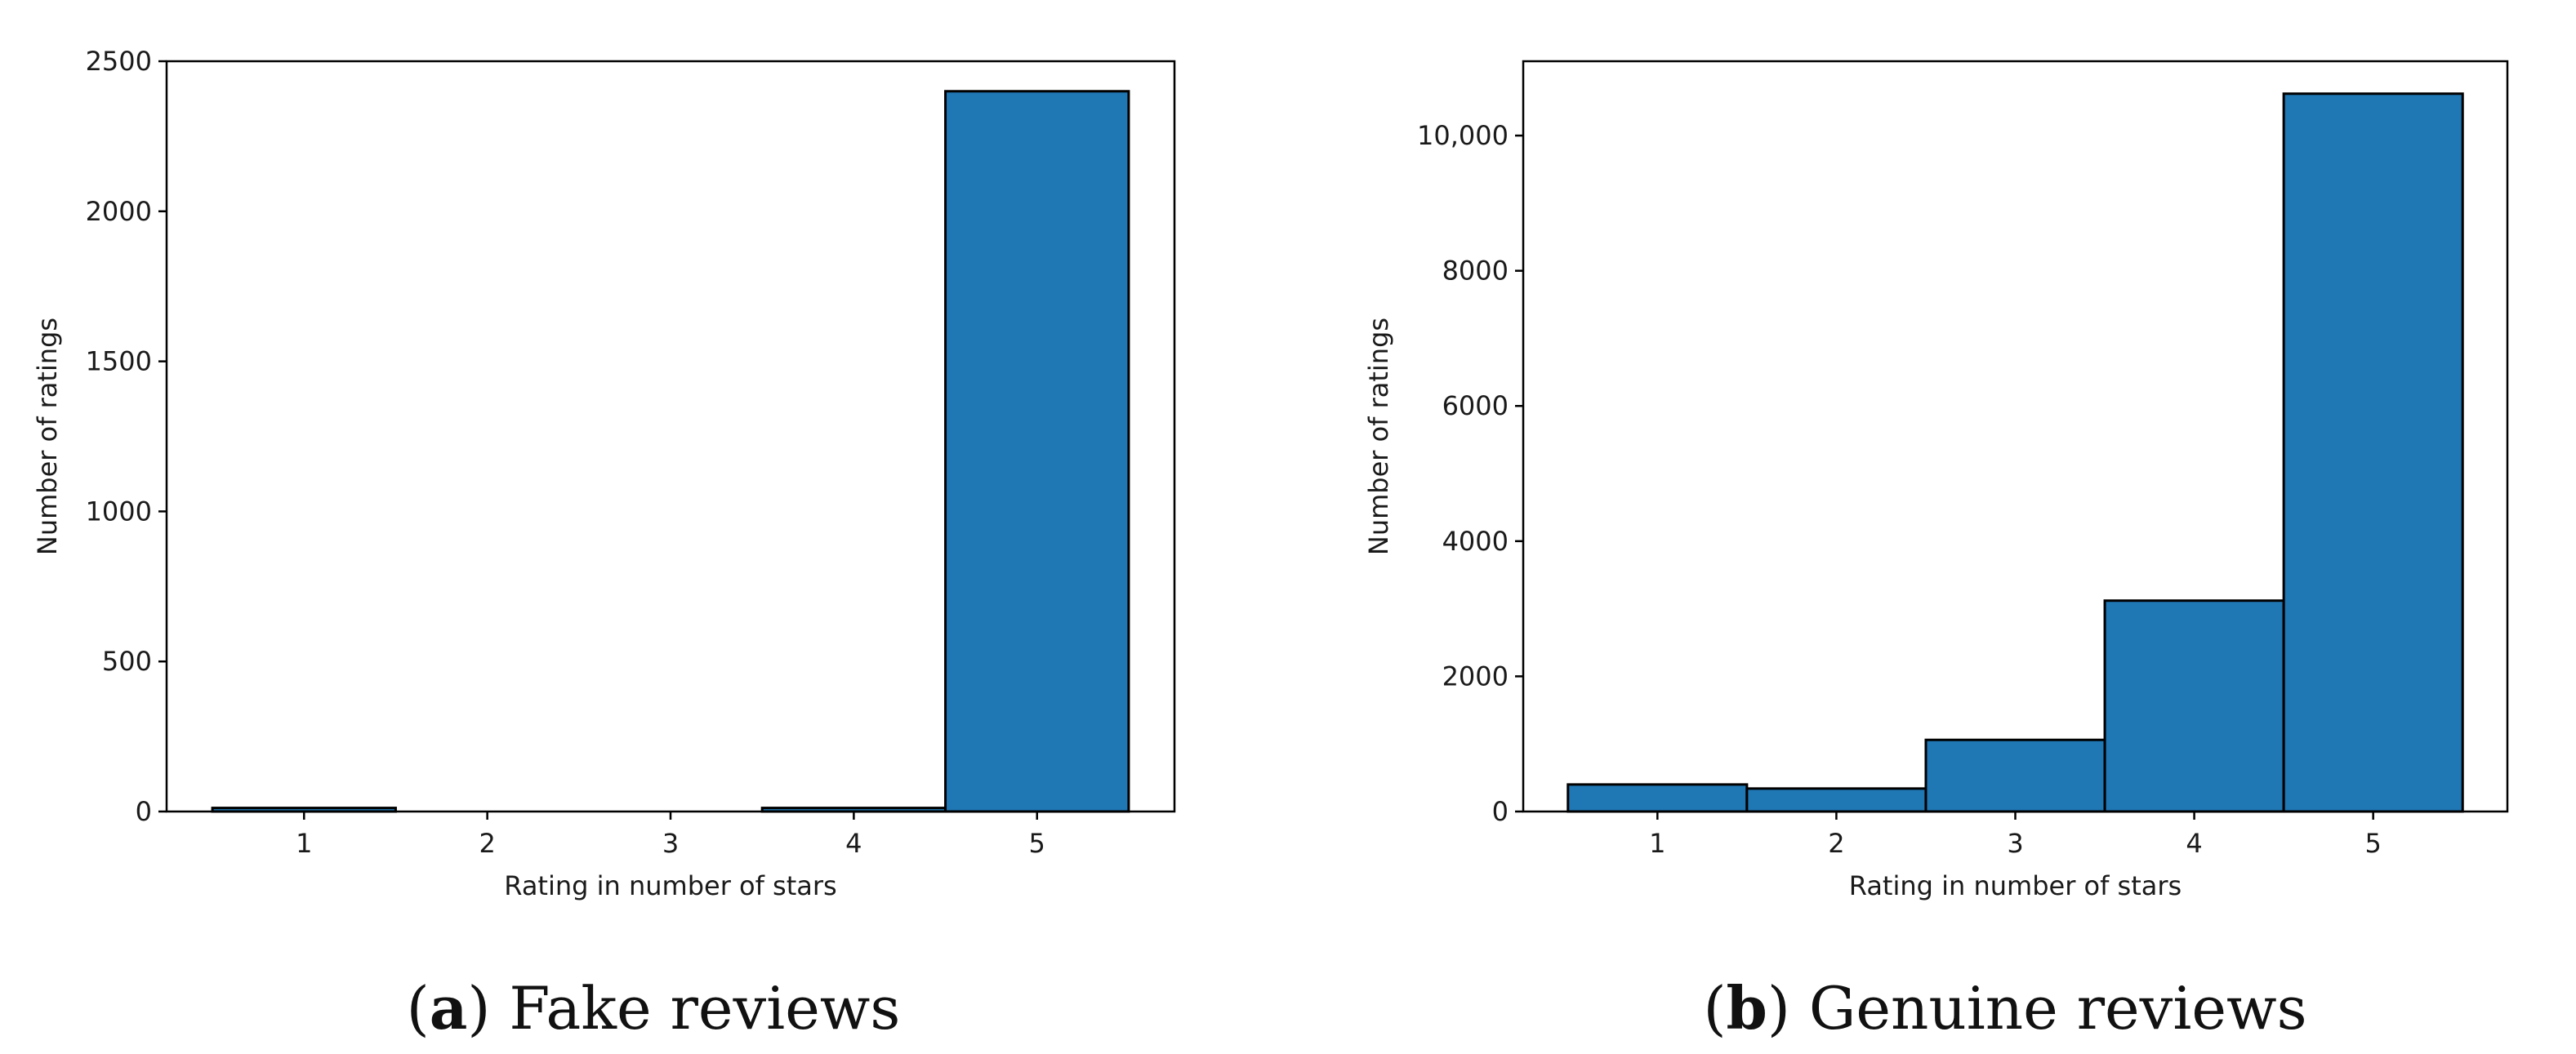 This screenshot has width=2576, height=1054. I want to click on panel-caption: (b) Genuine reviews, so click(2004, 1008).